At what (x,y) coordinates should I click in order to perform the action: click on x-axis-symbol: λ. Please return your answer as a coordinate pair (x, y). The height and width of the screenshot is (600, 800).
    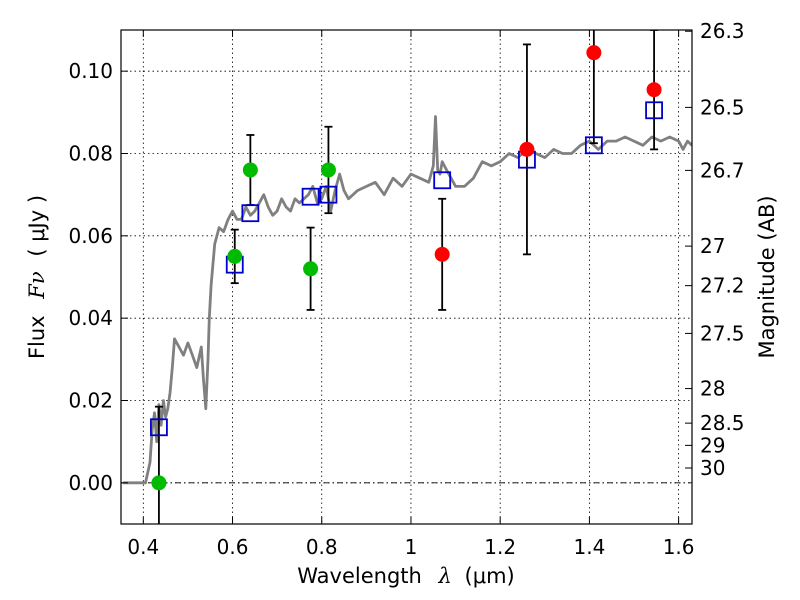
    Looking at the image, I should click on (445, 576).